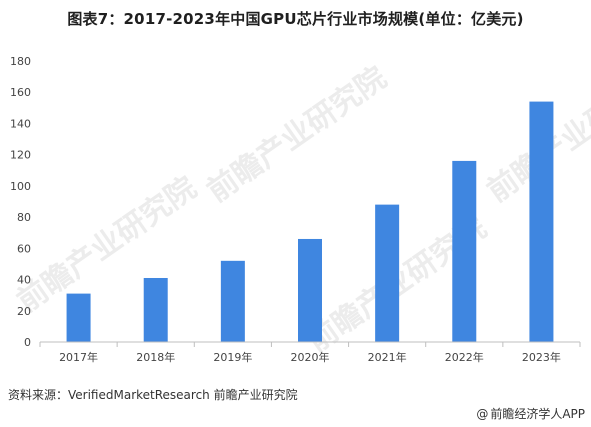  Describe the element at coordinates (482, 413) in the screenshot. I see `at-sign-icon: @` at that location.